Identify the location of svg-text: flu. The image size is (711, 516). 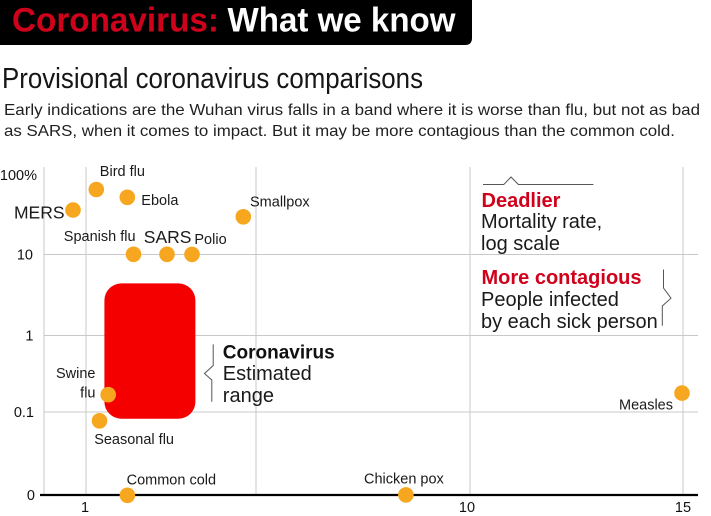
(87, 393).